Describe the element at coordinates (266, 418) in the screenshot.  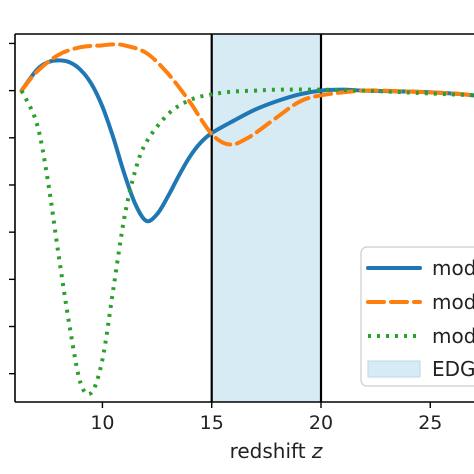
I see `x-ticks: 10 15 20 25` at that location.